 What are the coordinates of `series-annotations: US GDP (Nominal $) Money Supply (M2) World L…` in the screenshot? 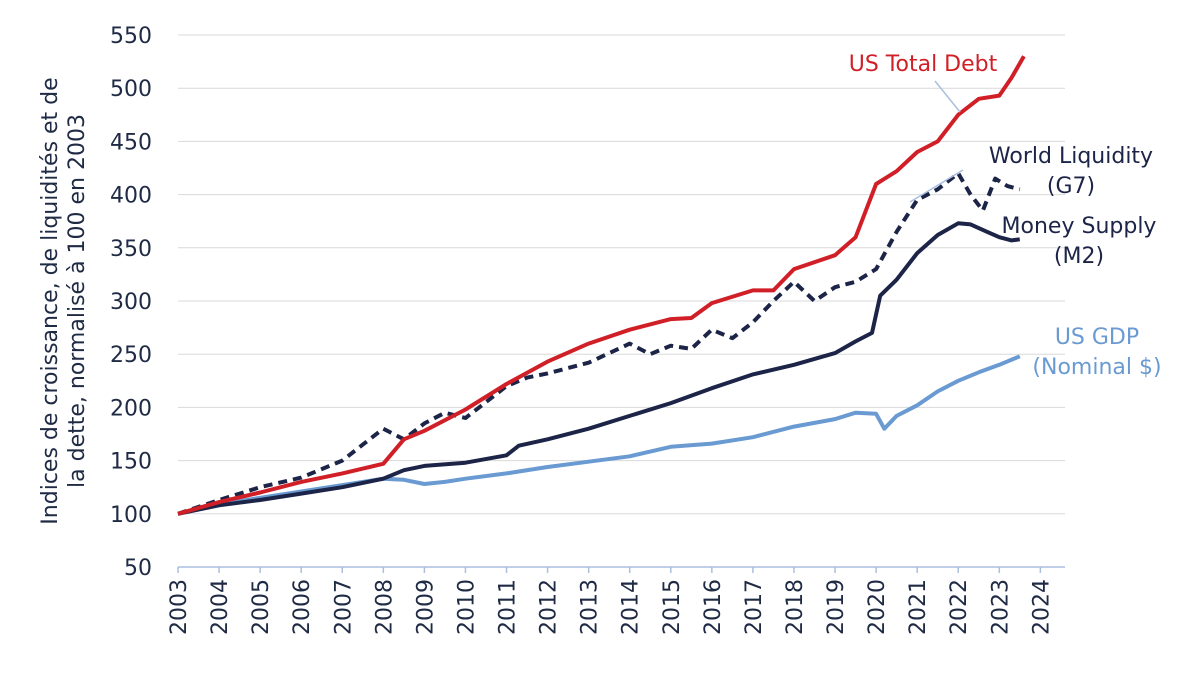 It's located at (1005, 216).